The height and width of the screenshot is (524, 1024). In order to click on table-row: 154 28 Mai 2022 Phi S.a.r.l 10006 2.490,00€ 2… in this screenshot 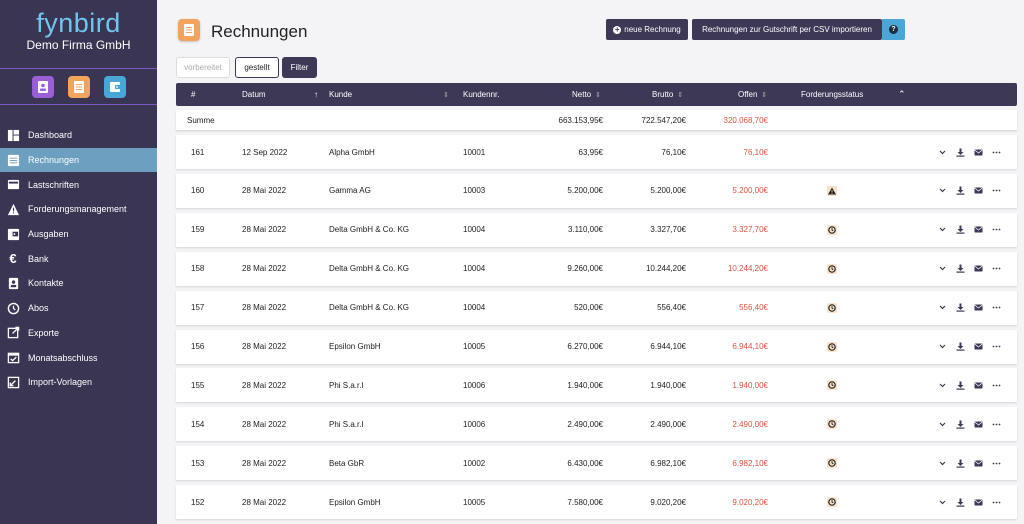, I will do `click(596, 424)`.